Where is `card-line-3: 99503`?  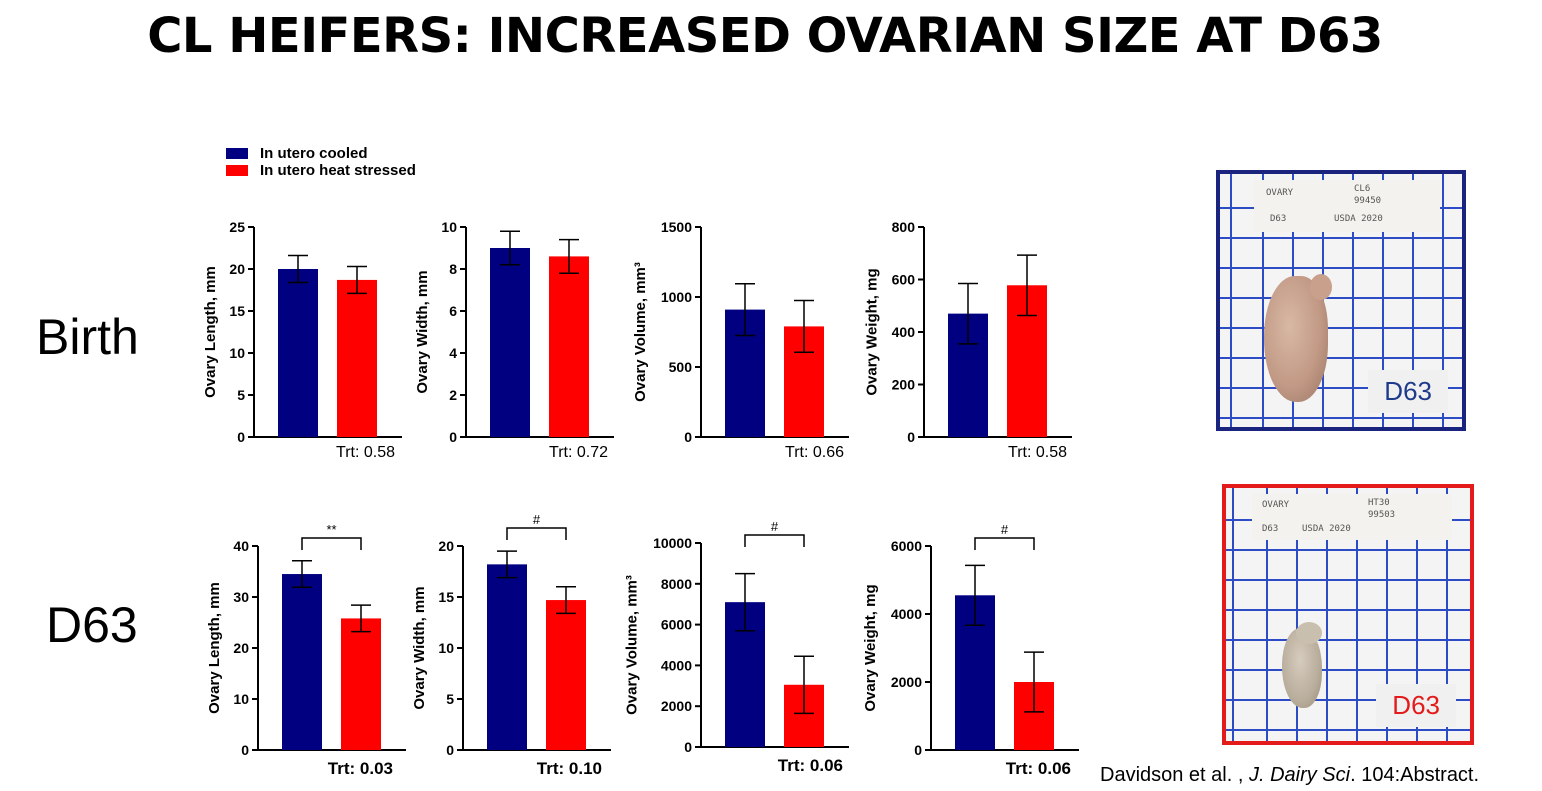 card-line-3: 99503 is located at coordinates (1382, 515).